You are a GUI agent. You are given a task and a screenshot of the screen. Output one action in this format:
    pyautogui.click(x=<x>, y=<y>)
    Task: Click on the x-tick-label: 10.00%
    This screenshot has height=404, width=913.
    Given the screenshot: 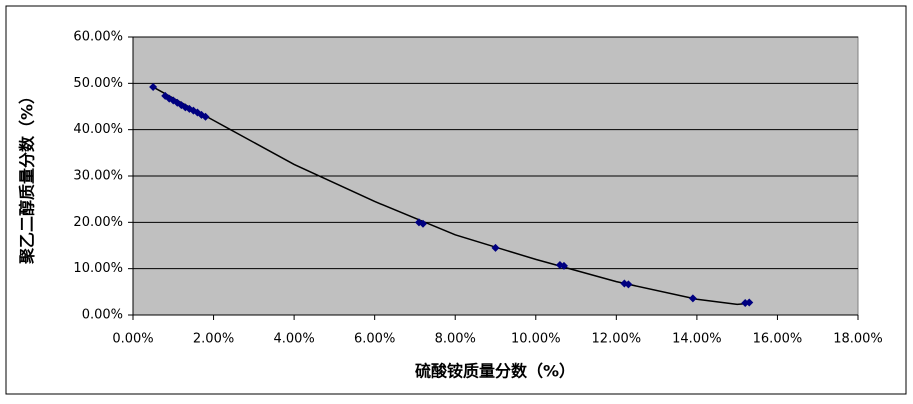 What is the action you would take?
    pyautogui.click(x=536, y=339)
    